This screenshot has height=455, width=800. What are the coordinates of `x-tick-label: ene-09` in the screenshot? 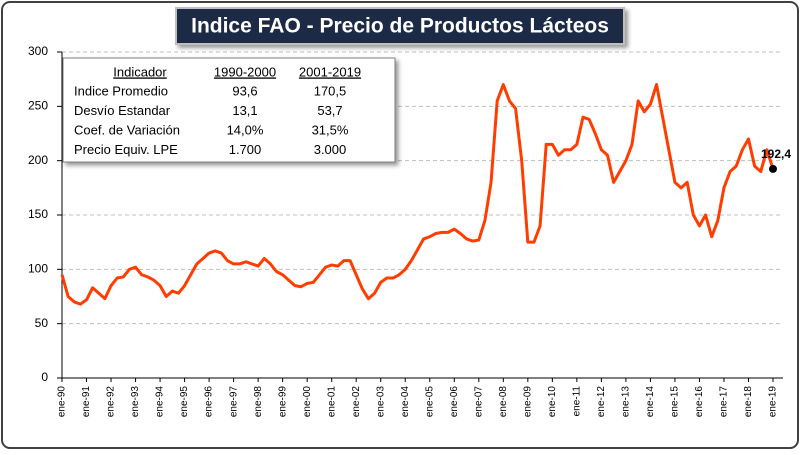 It's located at (527, 402).